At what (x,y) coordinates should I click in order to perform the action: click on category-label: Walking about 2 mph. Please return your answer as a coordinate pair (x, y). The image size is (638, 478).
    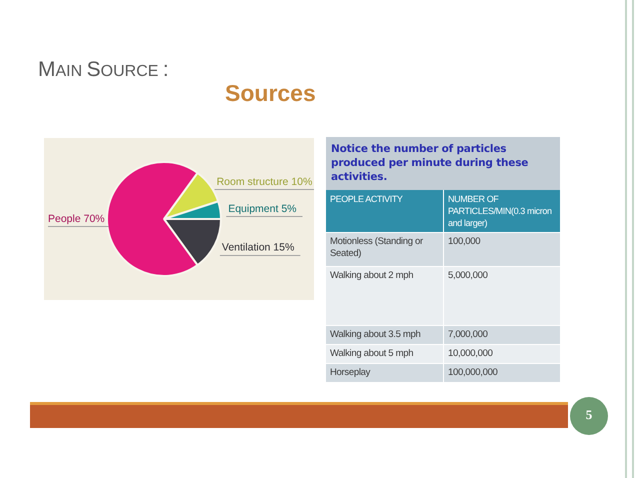
    Looking at the image, I should click on (371, 276).